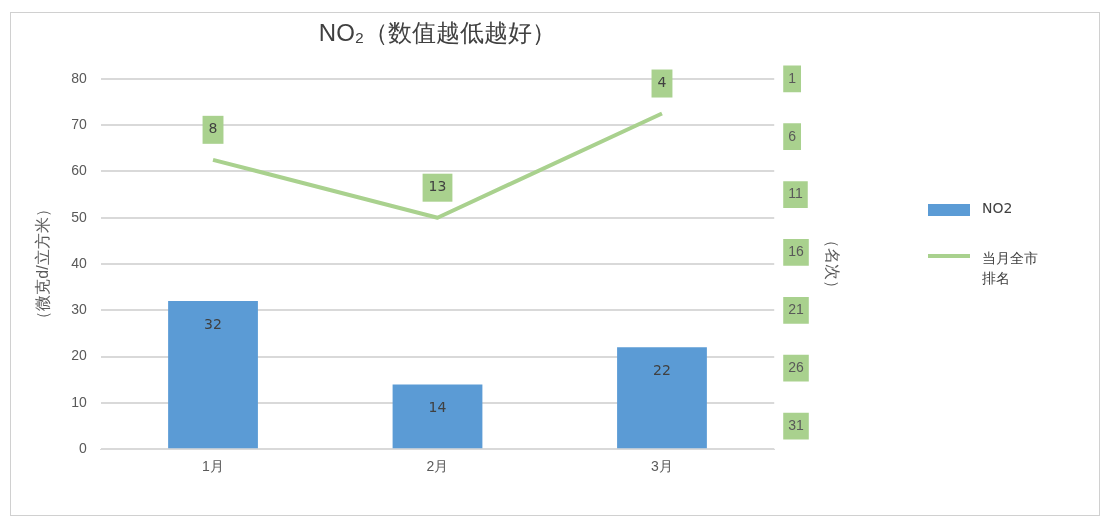 The image size is (1115, 526). I want to click on y2-axis-title: （名次）, so click(832, 264).